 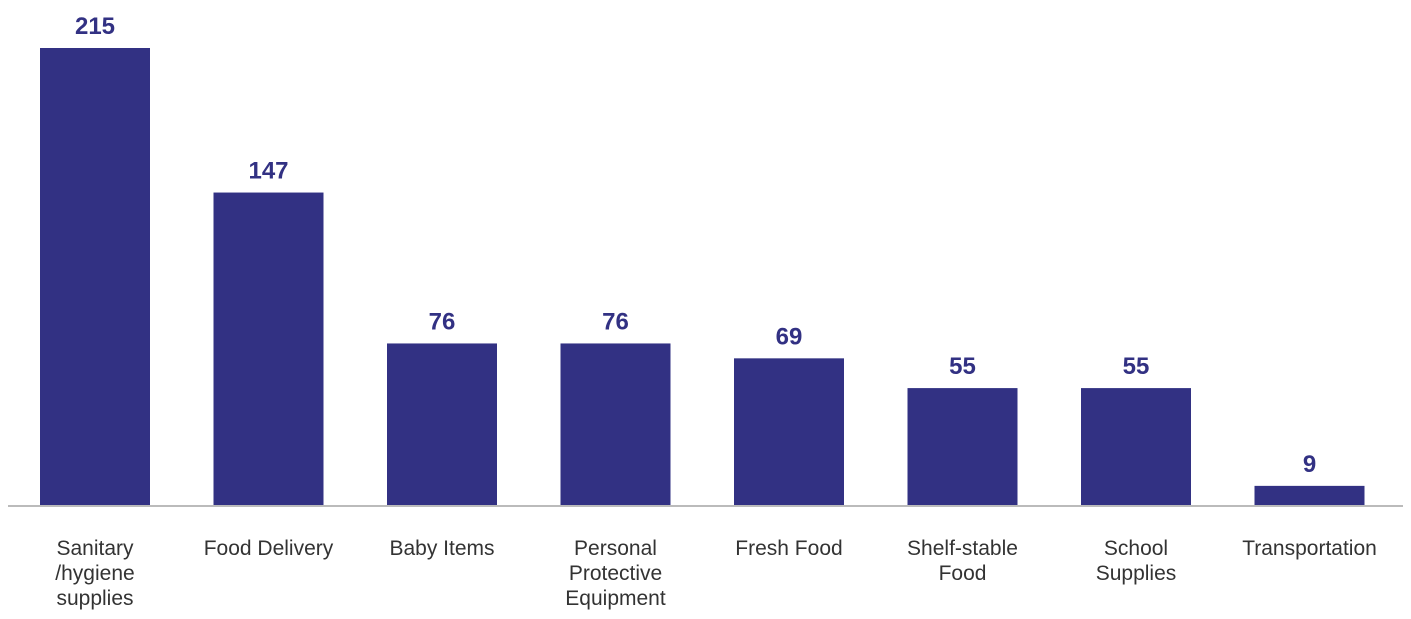 What do you see at coordinates (95, 26) in the screenshot?
I see `data-label-0: 215` at bounding box center [95, 26].